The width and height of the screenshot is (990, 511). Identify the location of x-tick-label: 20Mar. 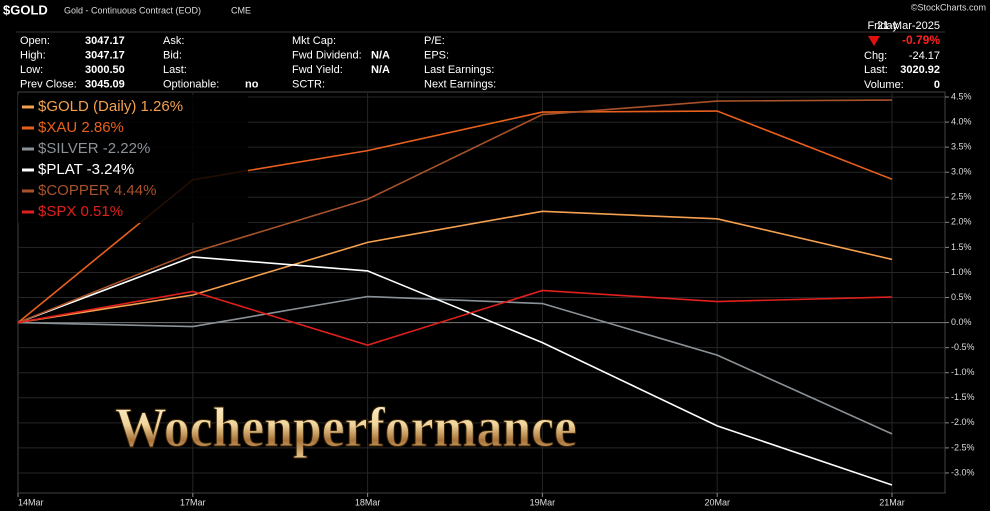
(717, 502).